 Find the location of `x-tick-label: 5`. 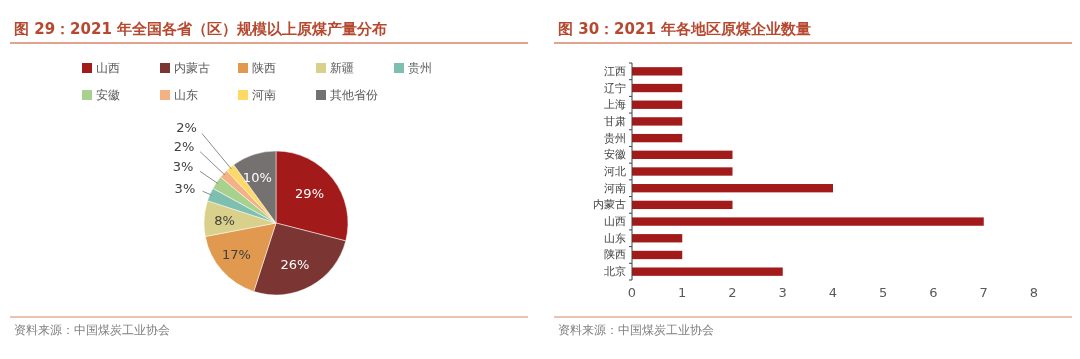

x-tick-label: 5 is located at coordinates (883, 292).